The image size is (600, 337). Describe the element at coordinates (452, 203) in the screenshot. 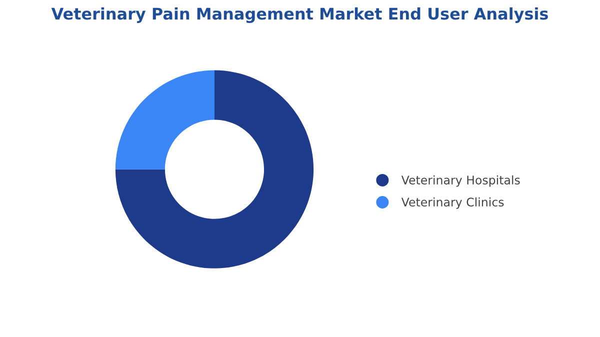

I see `legend-label: Veterinary Clinics` at that location.